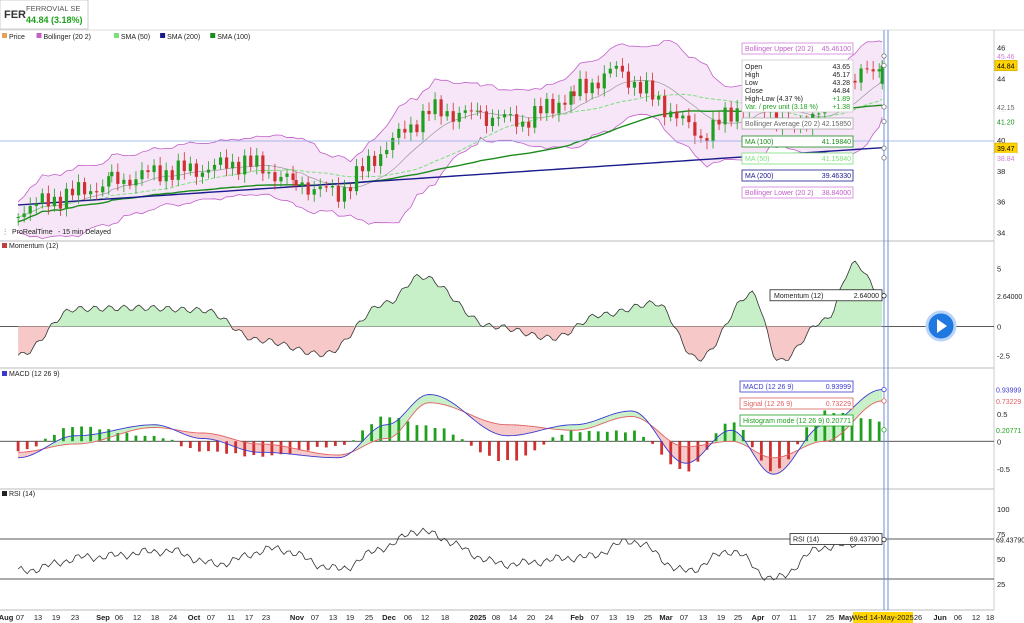 Image resolution: width=1024 pixels, height=623 pixels. What do you see at coordinates (797, 192) in the screenshot?
I see `bollinger-lower-box` at bounding box center [797, 192].